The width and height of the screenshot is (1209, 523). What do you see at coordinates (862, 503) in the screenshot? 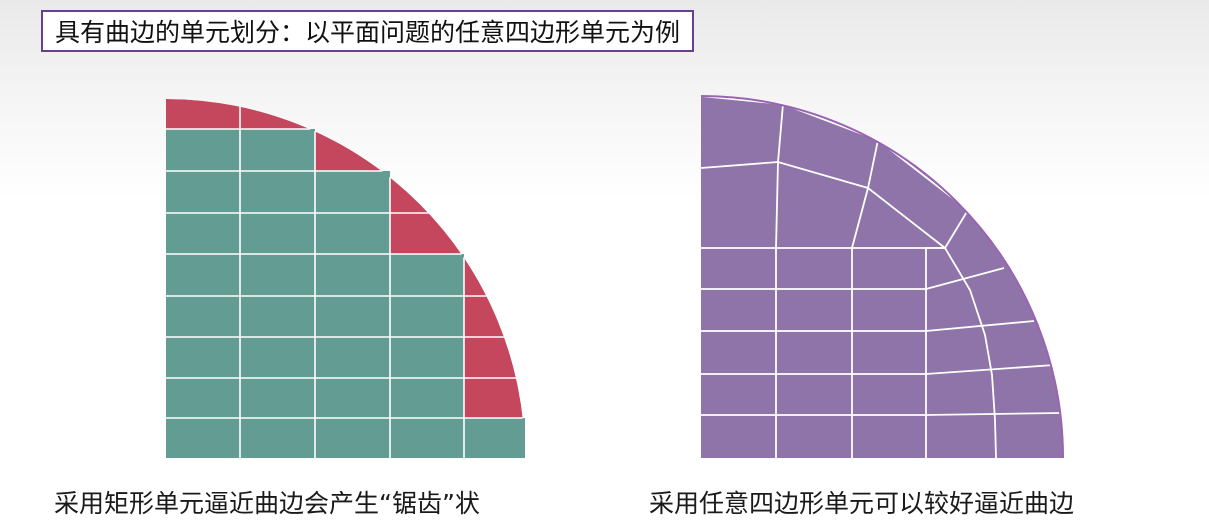
I see `right-caption: 采用任意四边形单元可以较好逼近曲边` at bounding box center [862, 503].